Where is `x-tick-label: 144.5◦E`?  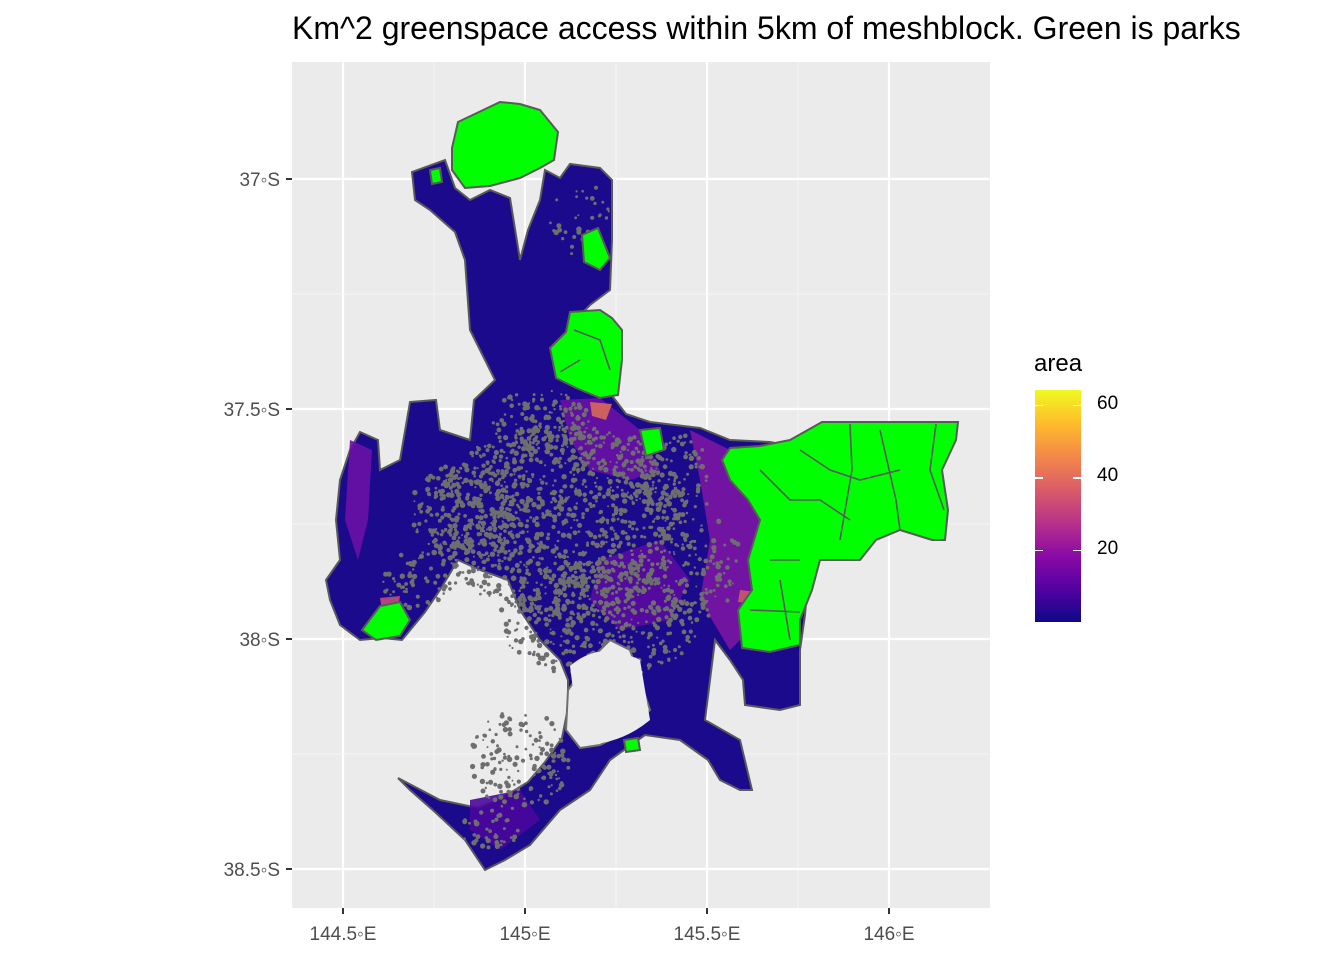
x-tick-label: 144.5◦E is located at coordinates (343, 934).